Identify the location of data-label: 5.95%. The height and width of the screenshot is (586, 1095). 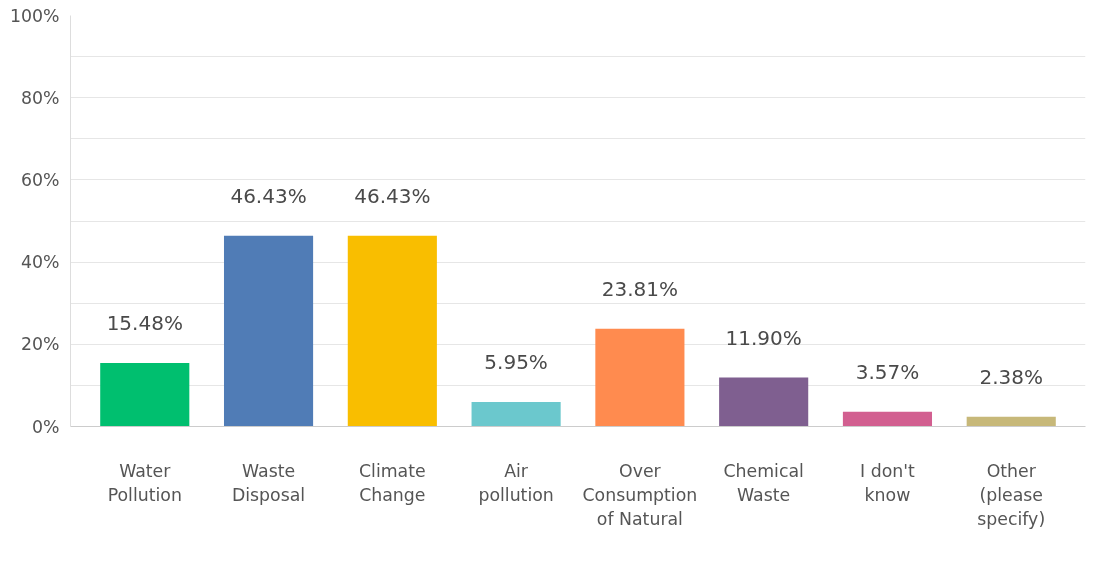
(516, 362).